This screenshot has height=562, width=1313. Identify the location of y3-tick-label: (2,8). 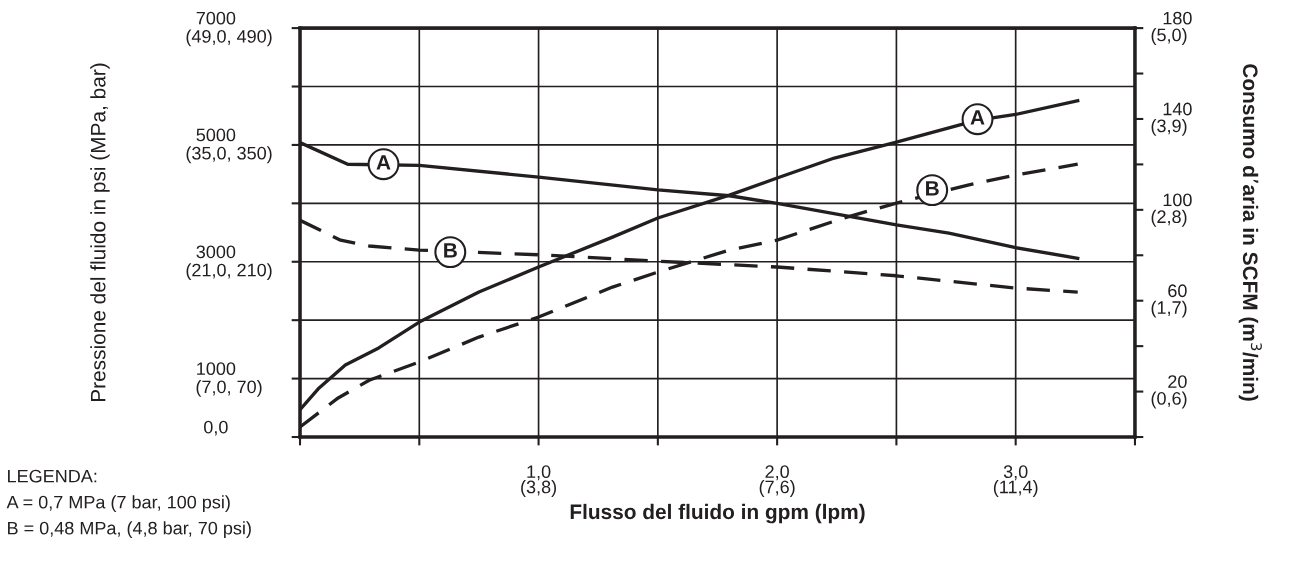
(1169, 218).